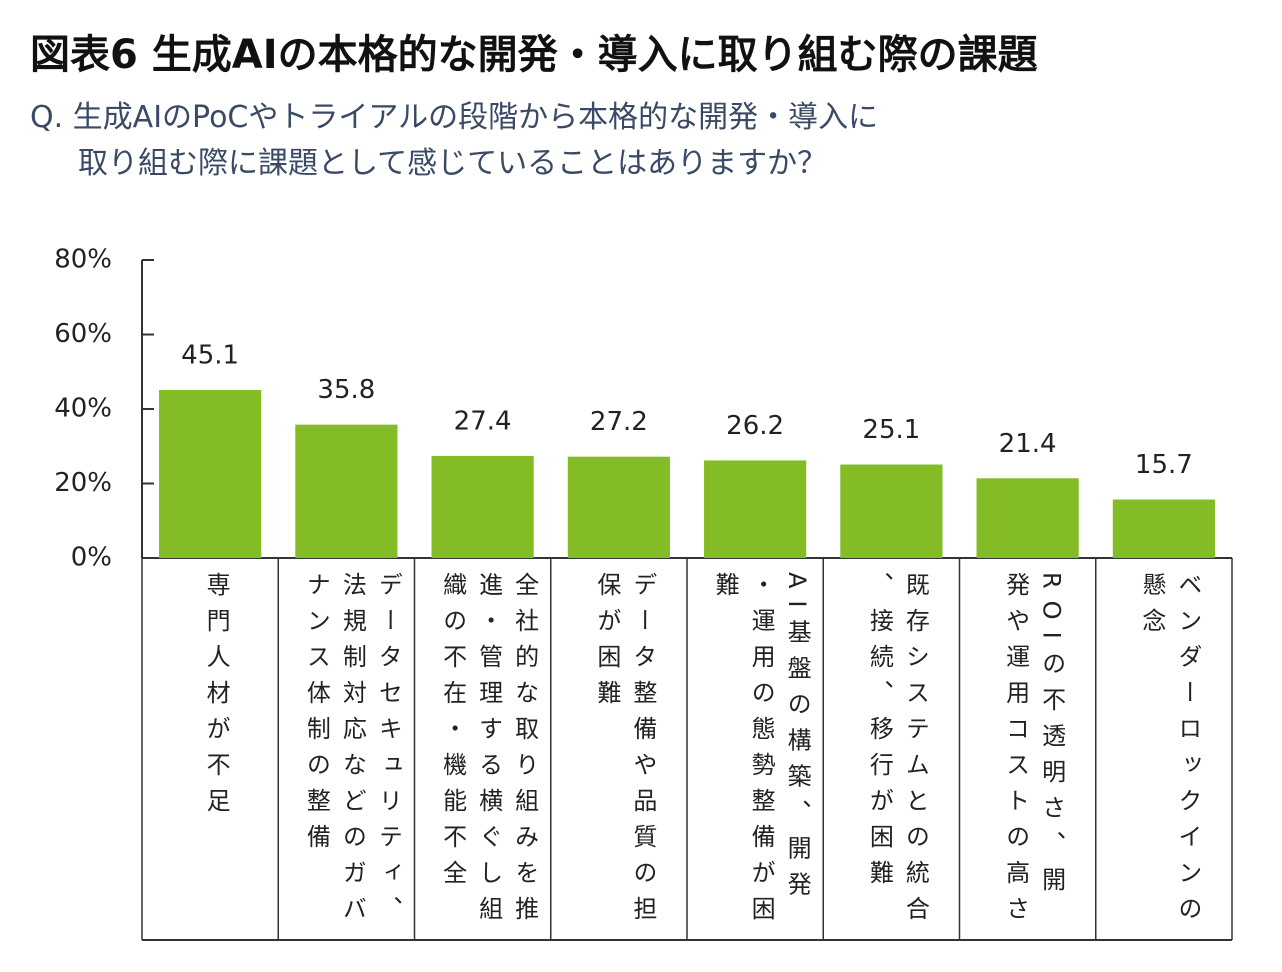 The height and width of the screenshot is (972, 1282). I want to click on x-tick-label: ベンダーロックインの懸念, so click(1169, 752).